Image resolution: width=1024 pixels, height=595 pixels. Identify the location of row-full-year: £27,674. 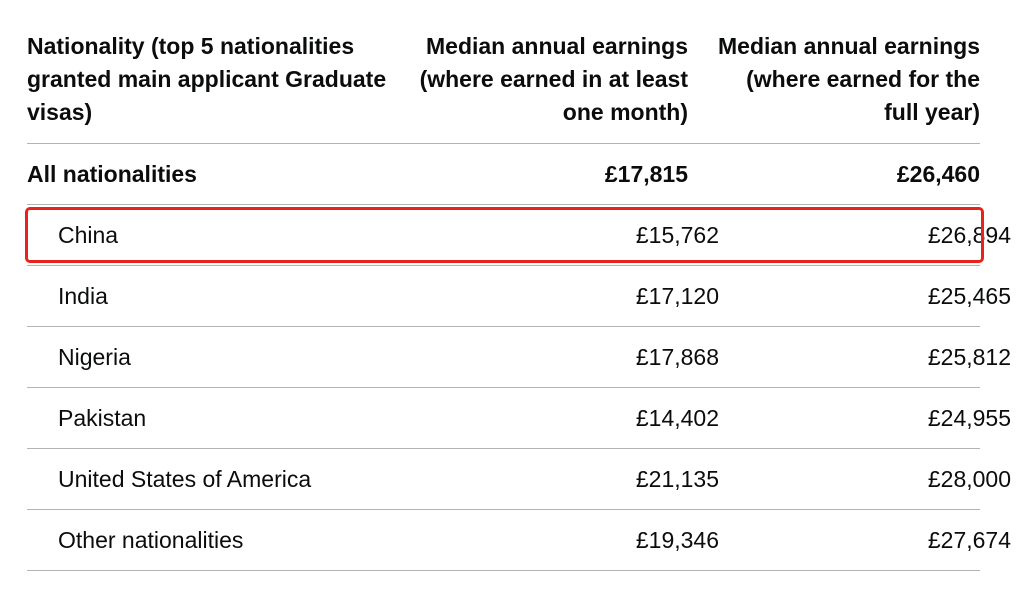
(969, 540).